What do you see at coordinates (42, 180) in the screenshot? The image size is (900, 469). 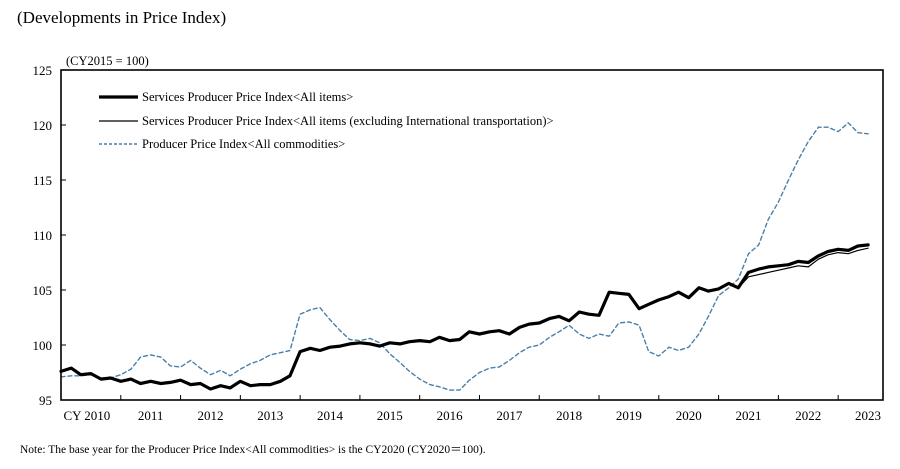 I see `y-tick-label: 115` at bounding box center [42, 180].